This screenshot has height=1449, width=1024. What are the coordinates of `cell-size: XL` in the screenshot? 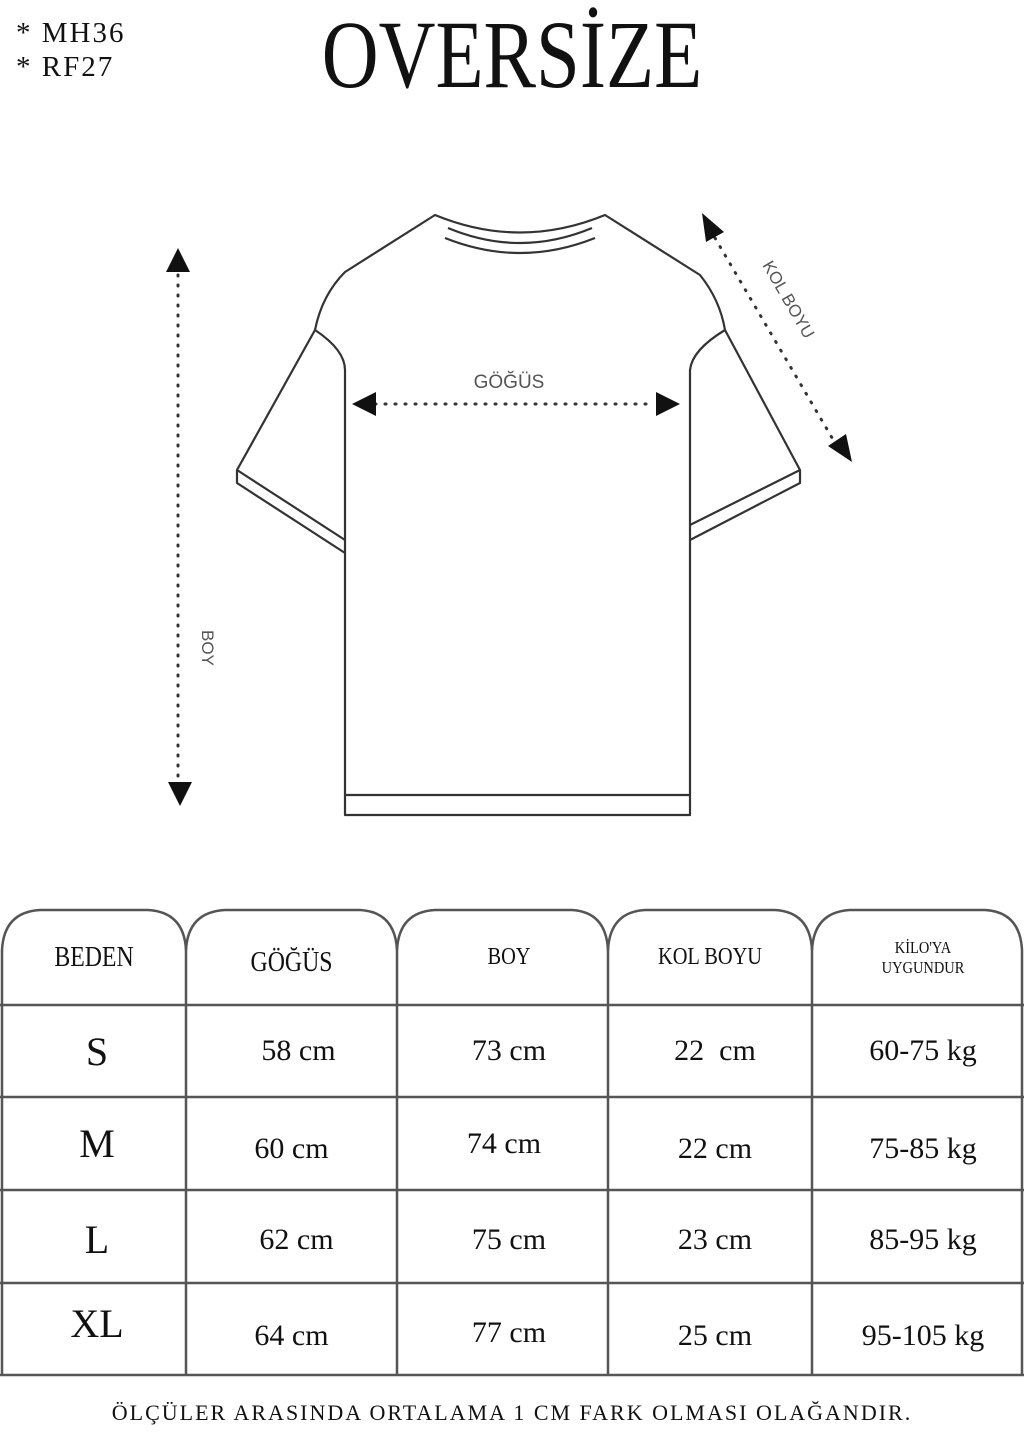 It's located at (97, 1323).